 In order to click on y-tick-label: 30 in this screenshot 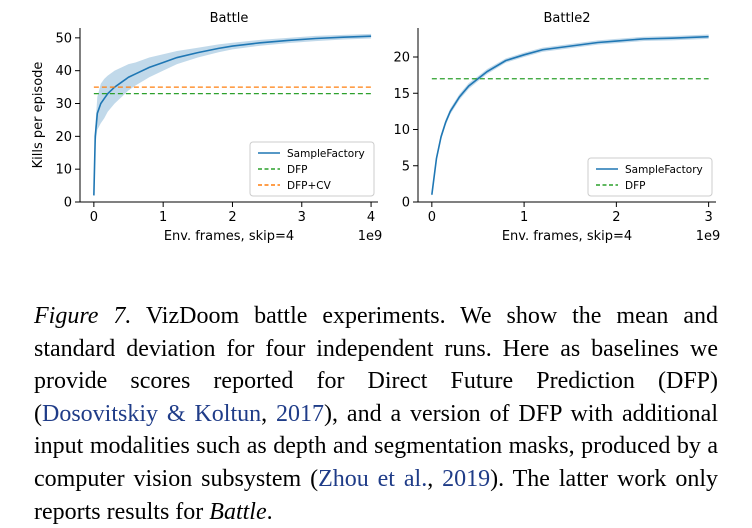, I will do `click(63, 104)`.